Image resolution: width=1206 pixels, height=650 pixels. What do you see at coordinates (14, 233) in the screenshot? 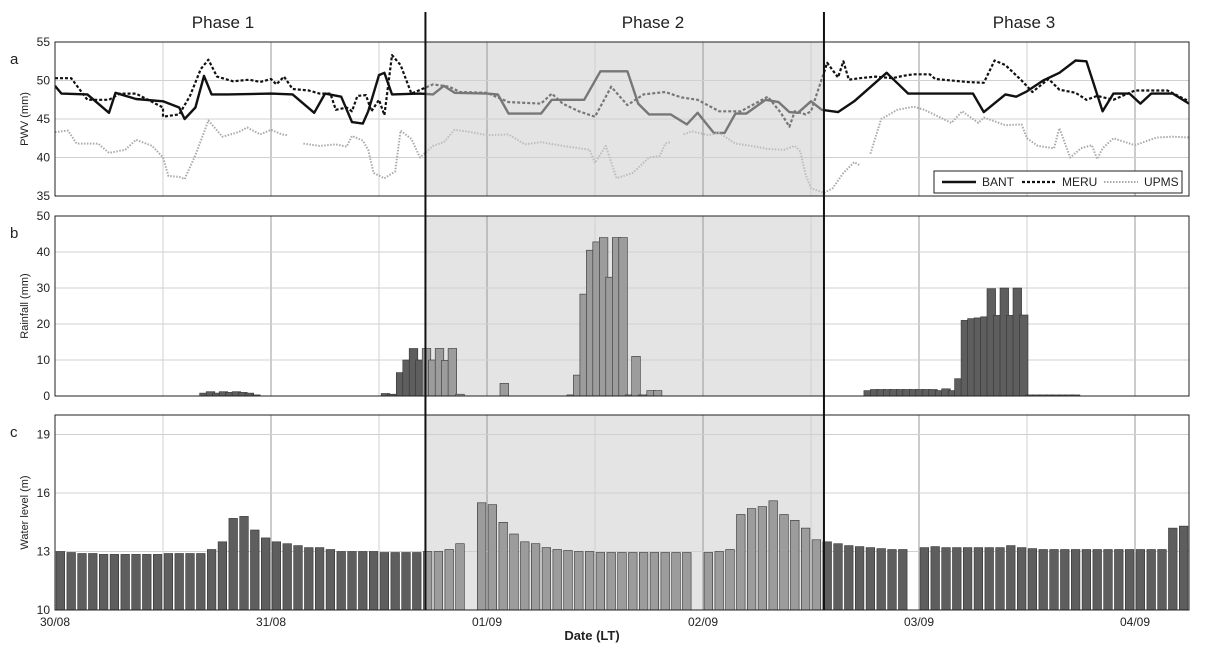
I see `panel-letter: b` at bounding box center [14, 233].